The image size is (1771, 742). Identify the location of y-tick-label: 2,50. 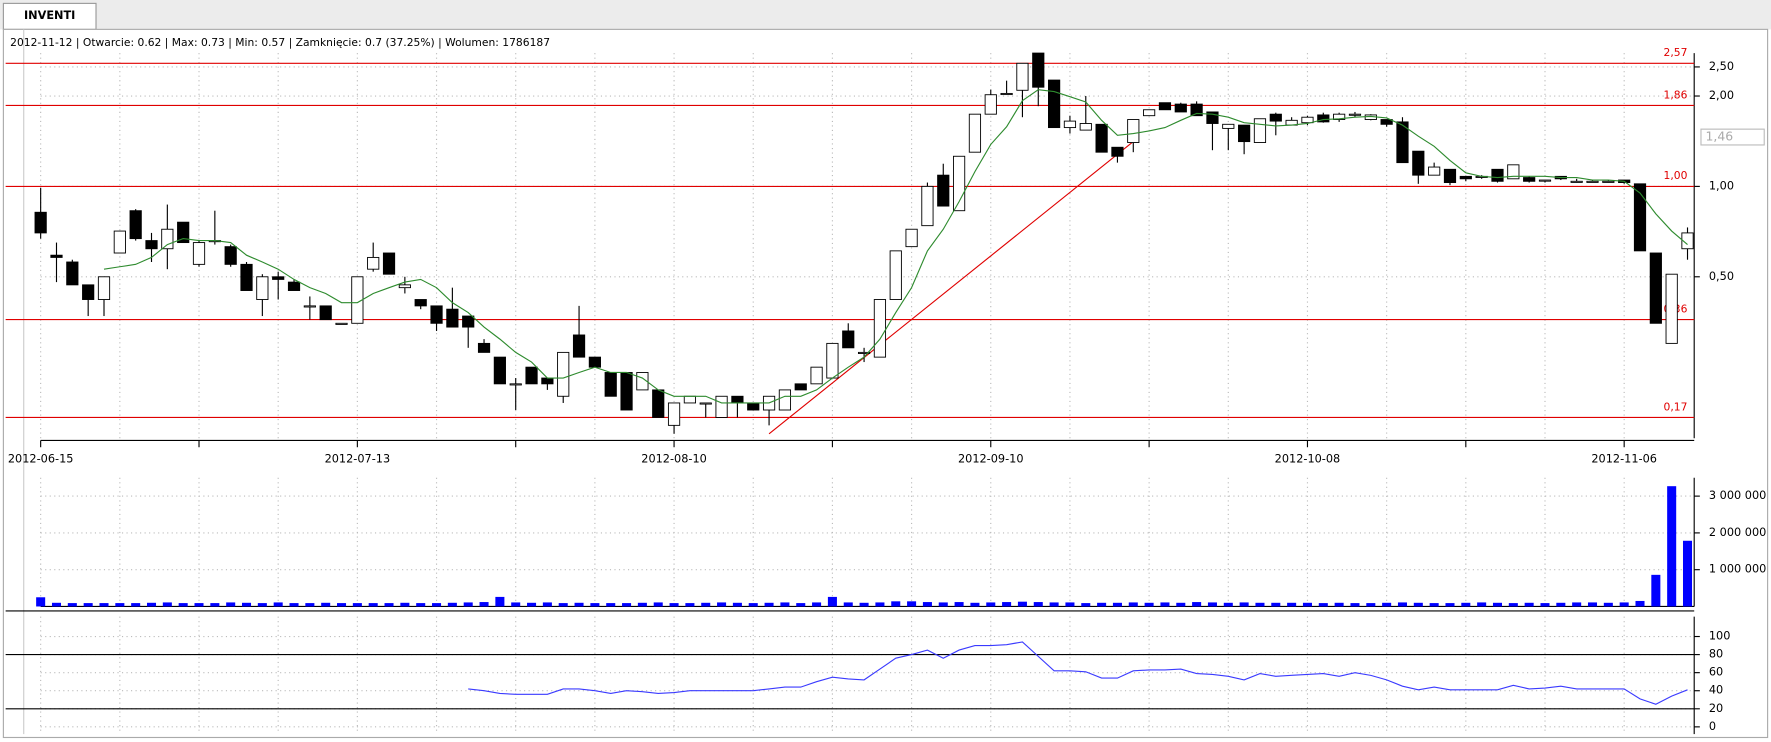
(1721, 66).